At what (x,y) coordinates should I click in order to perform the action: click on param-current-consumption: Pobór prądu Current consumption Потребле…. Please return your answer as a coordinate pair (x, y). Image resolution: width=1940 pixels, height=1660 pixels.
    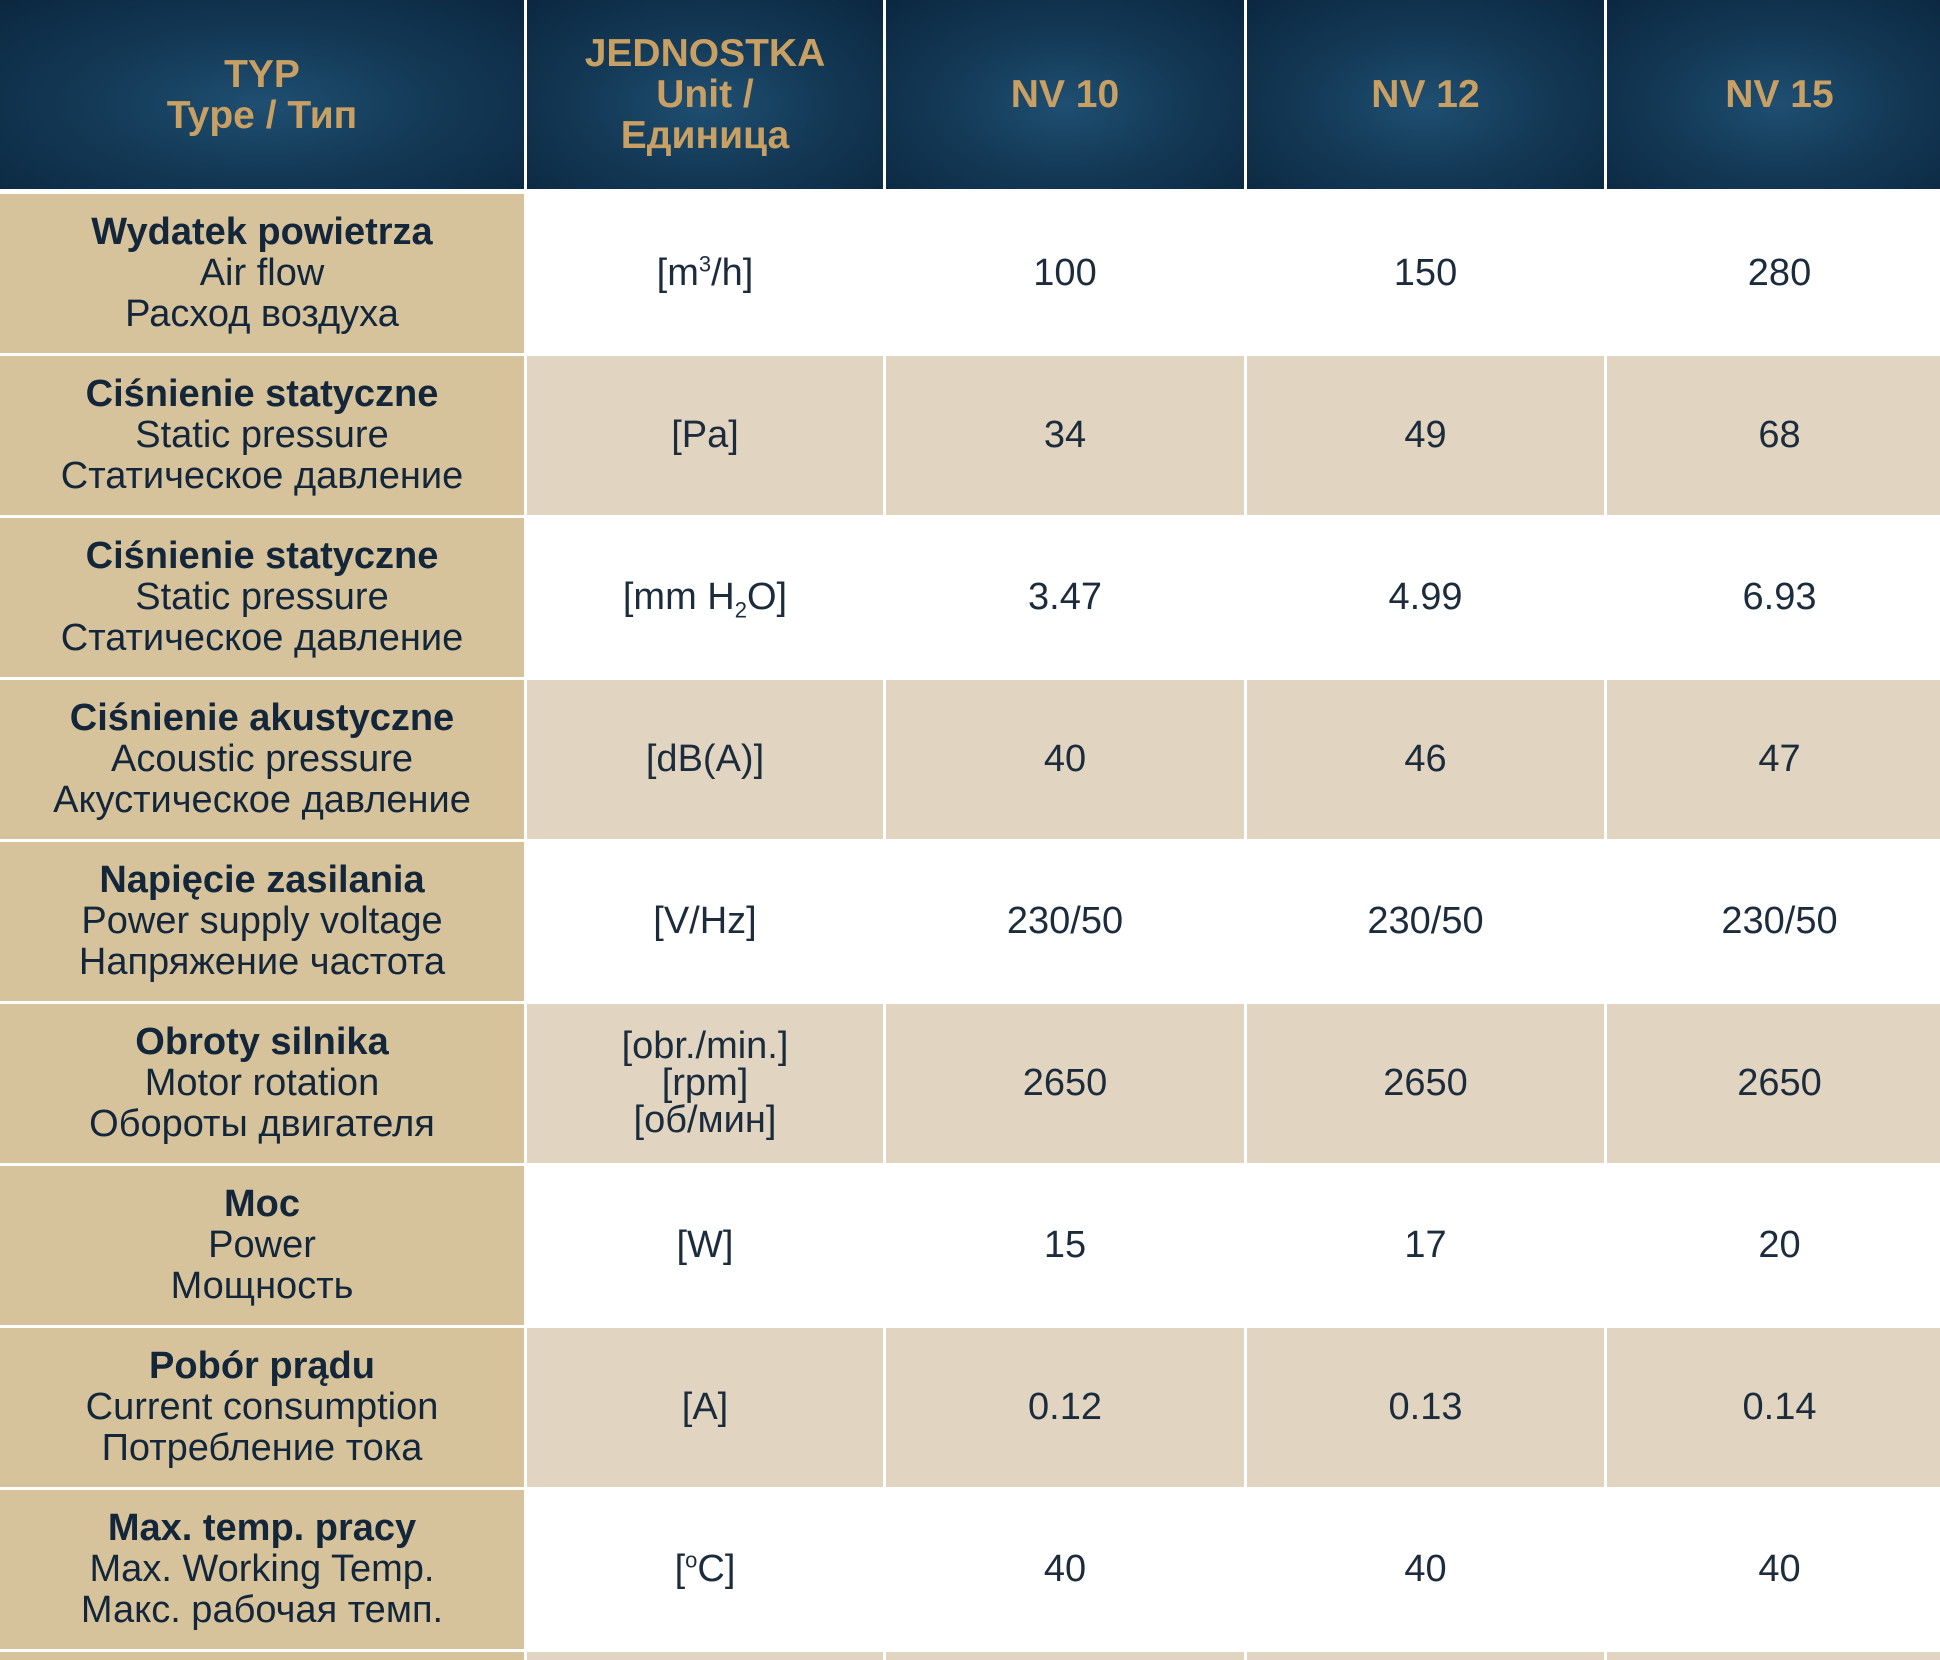
    Looking at the image, I should click on (262, 1406).